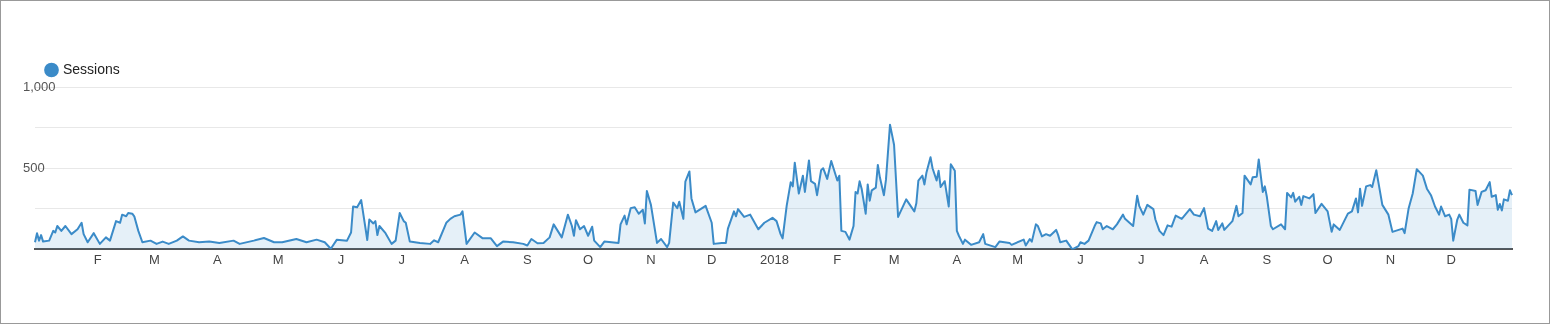 This screenshot has width=1550, height=324. I want to click on y-tick-label: 500, so click(34, 167).